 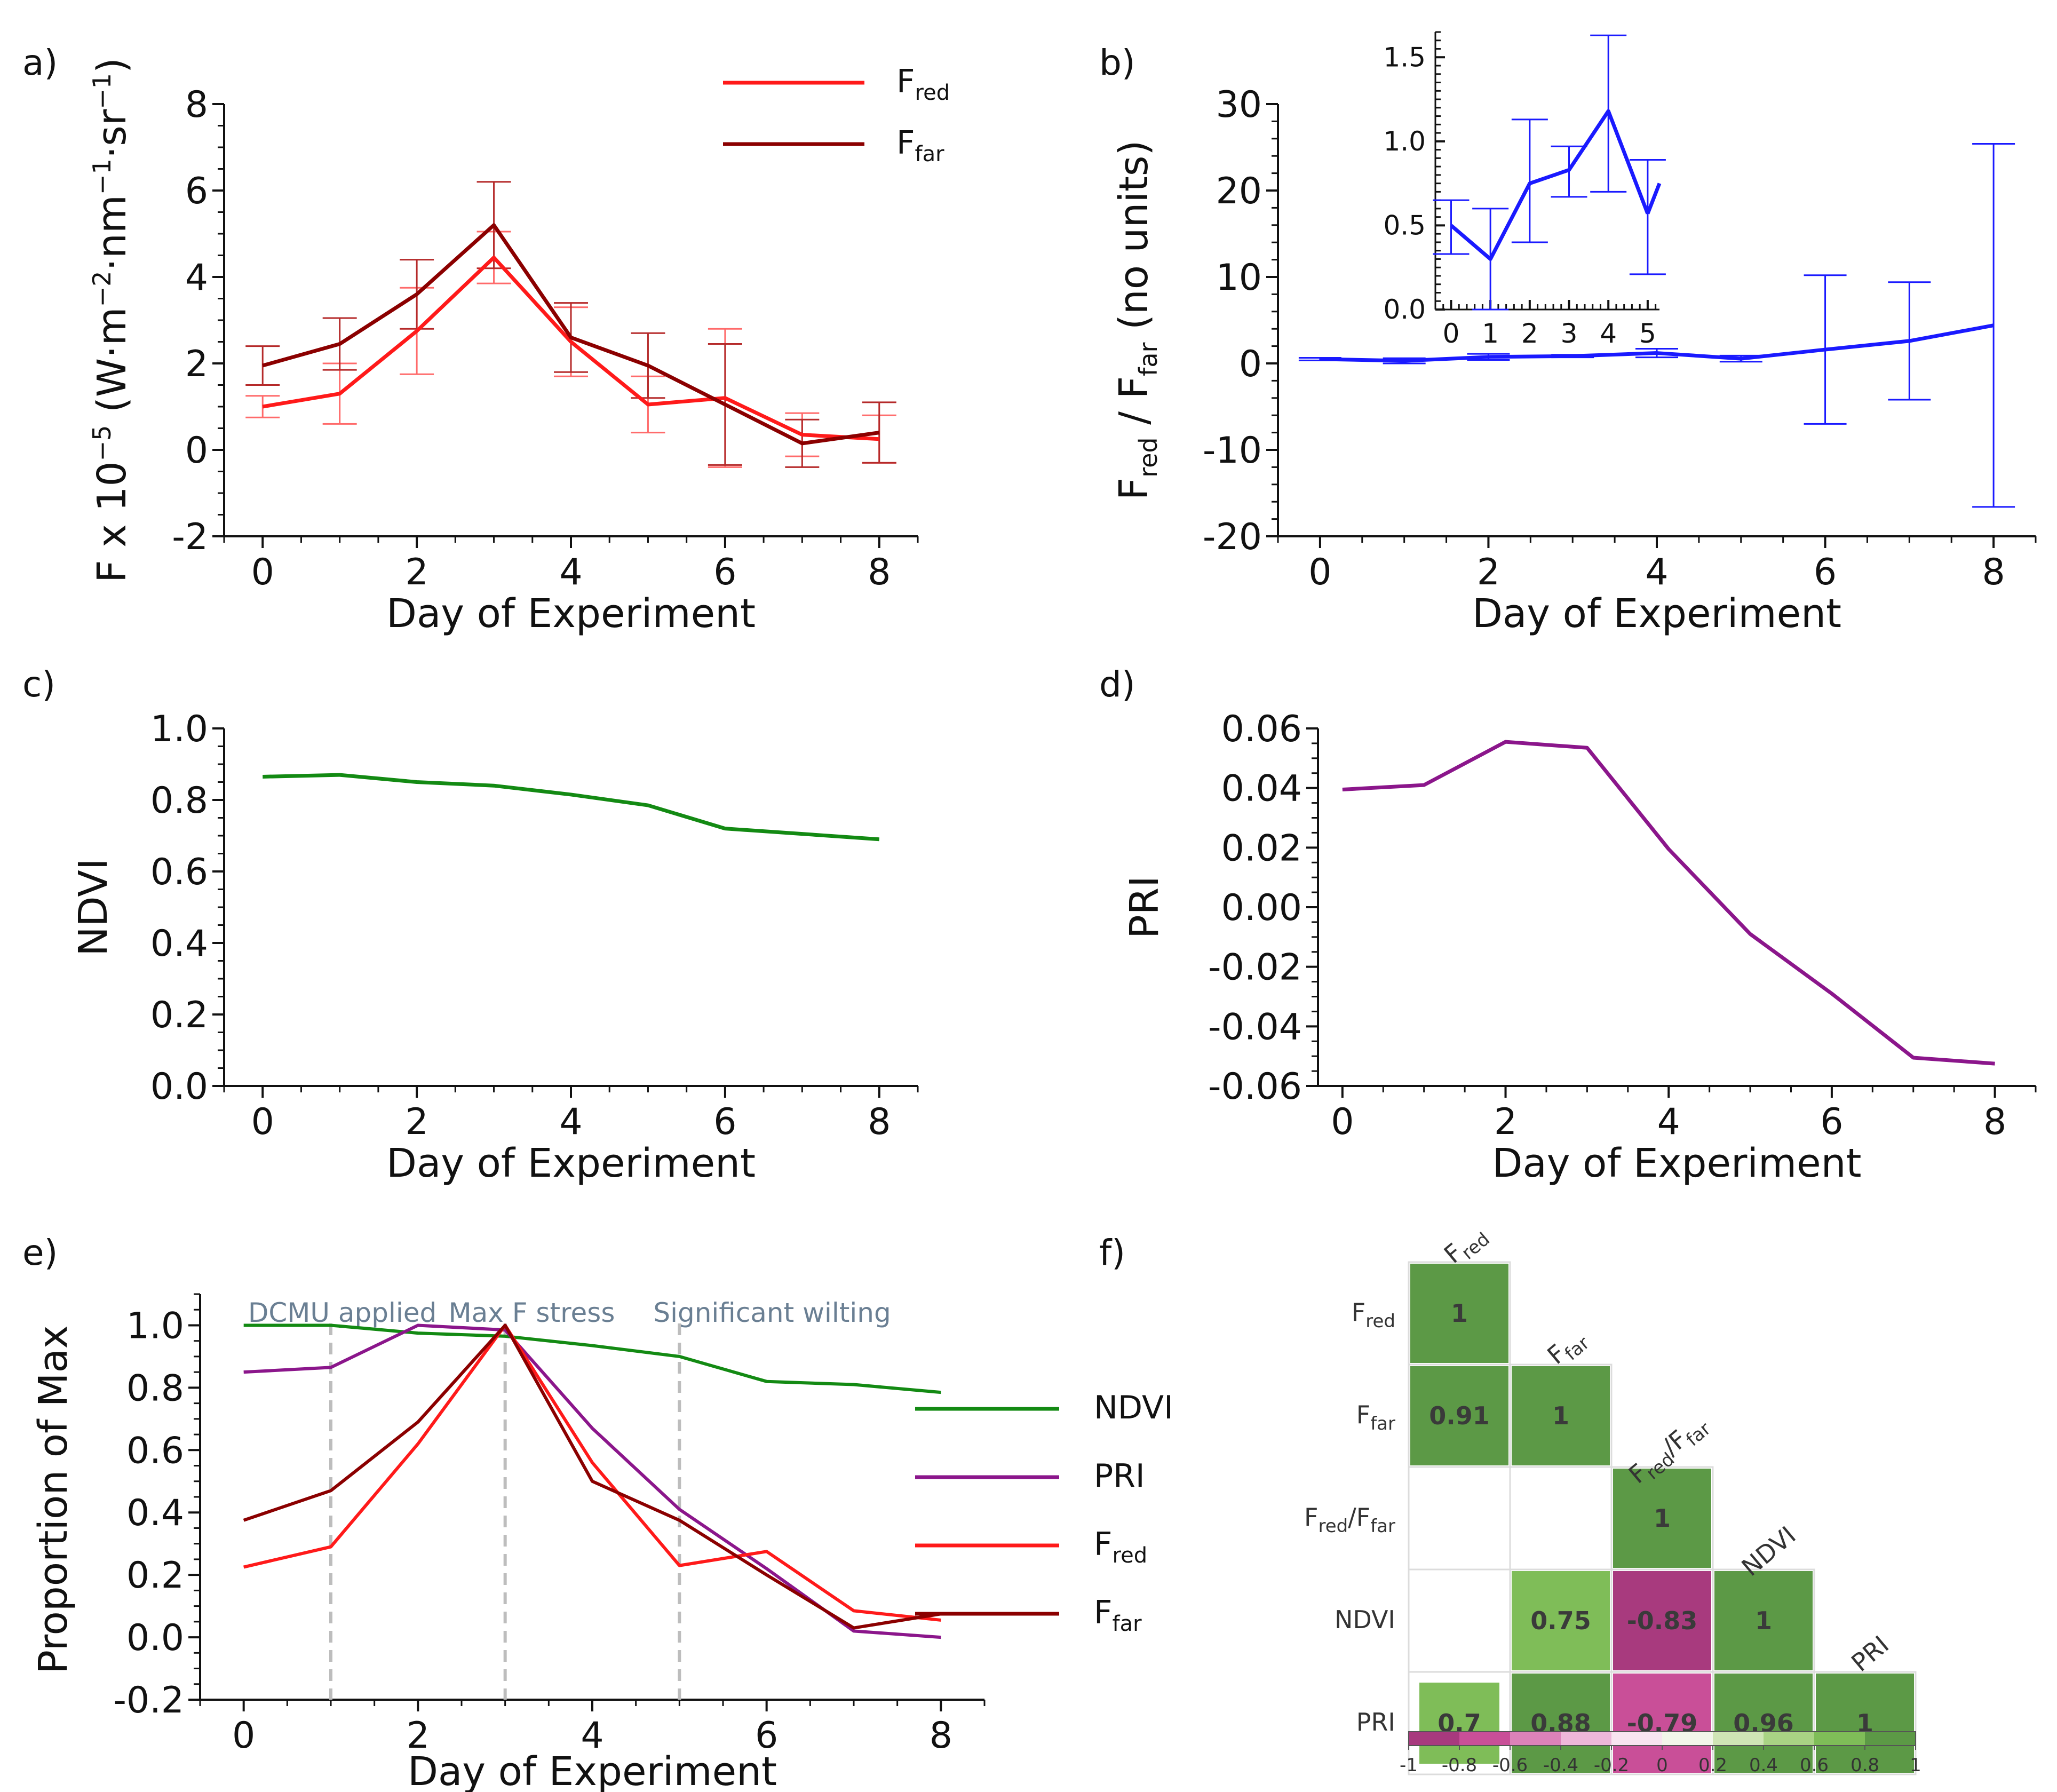 I want to click on y-tick-label: 0.4, so click(x=179, y=944).